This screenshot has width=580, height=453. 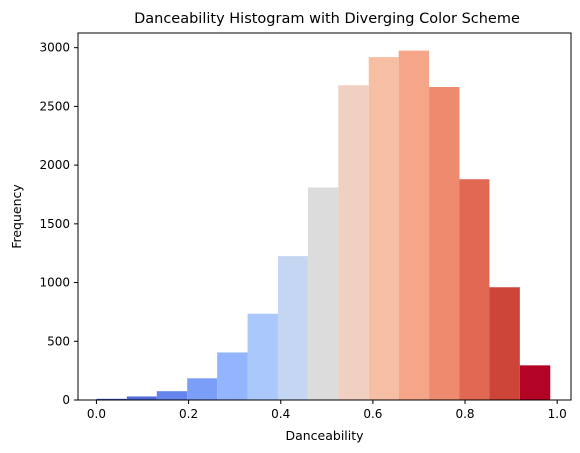 What do you see at coordinates (372, 414) in the screenshot?
I see `x-tick-label: 0.6` at bounding box center [372, 414].